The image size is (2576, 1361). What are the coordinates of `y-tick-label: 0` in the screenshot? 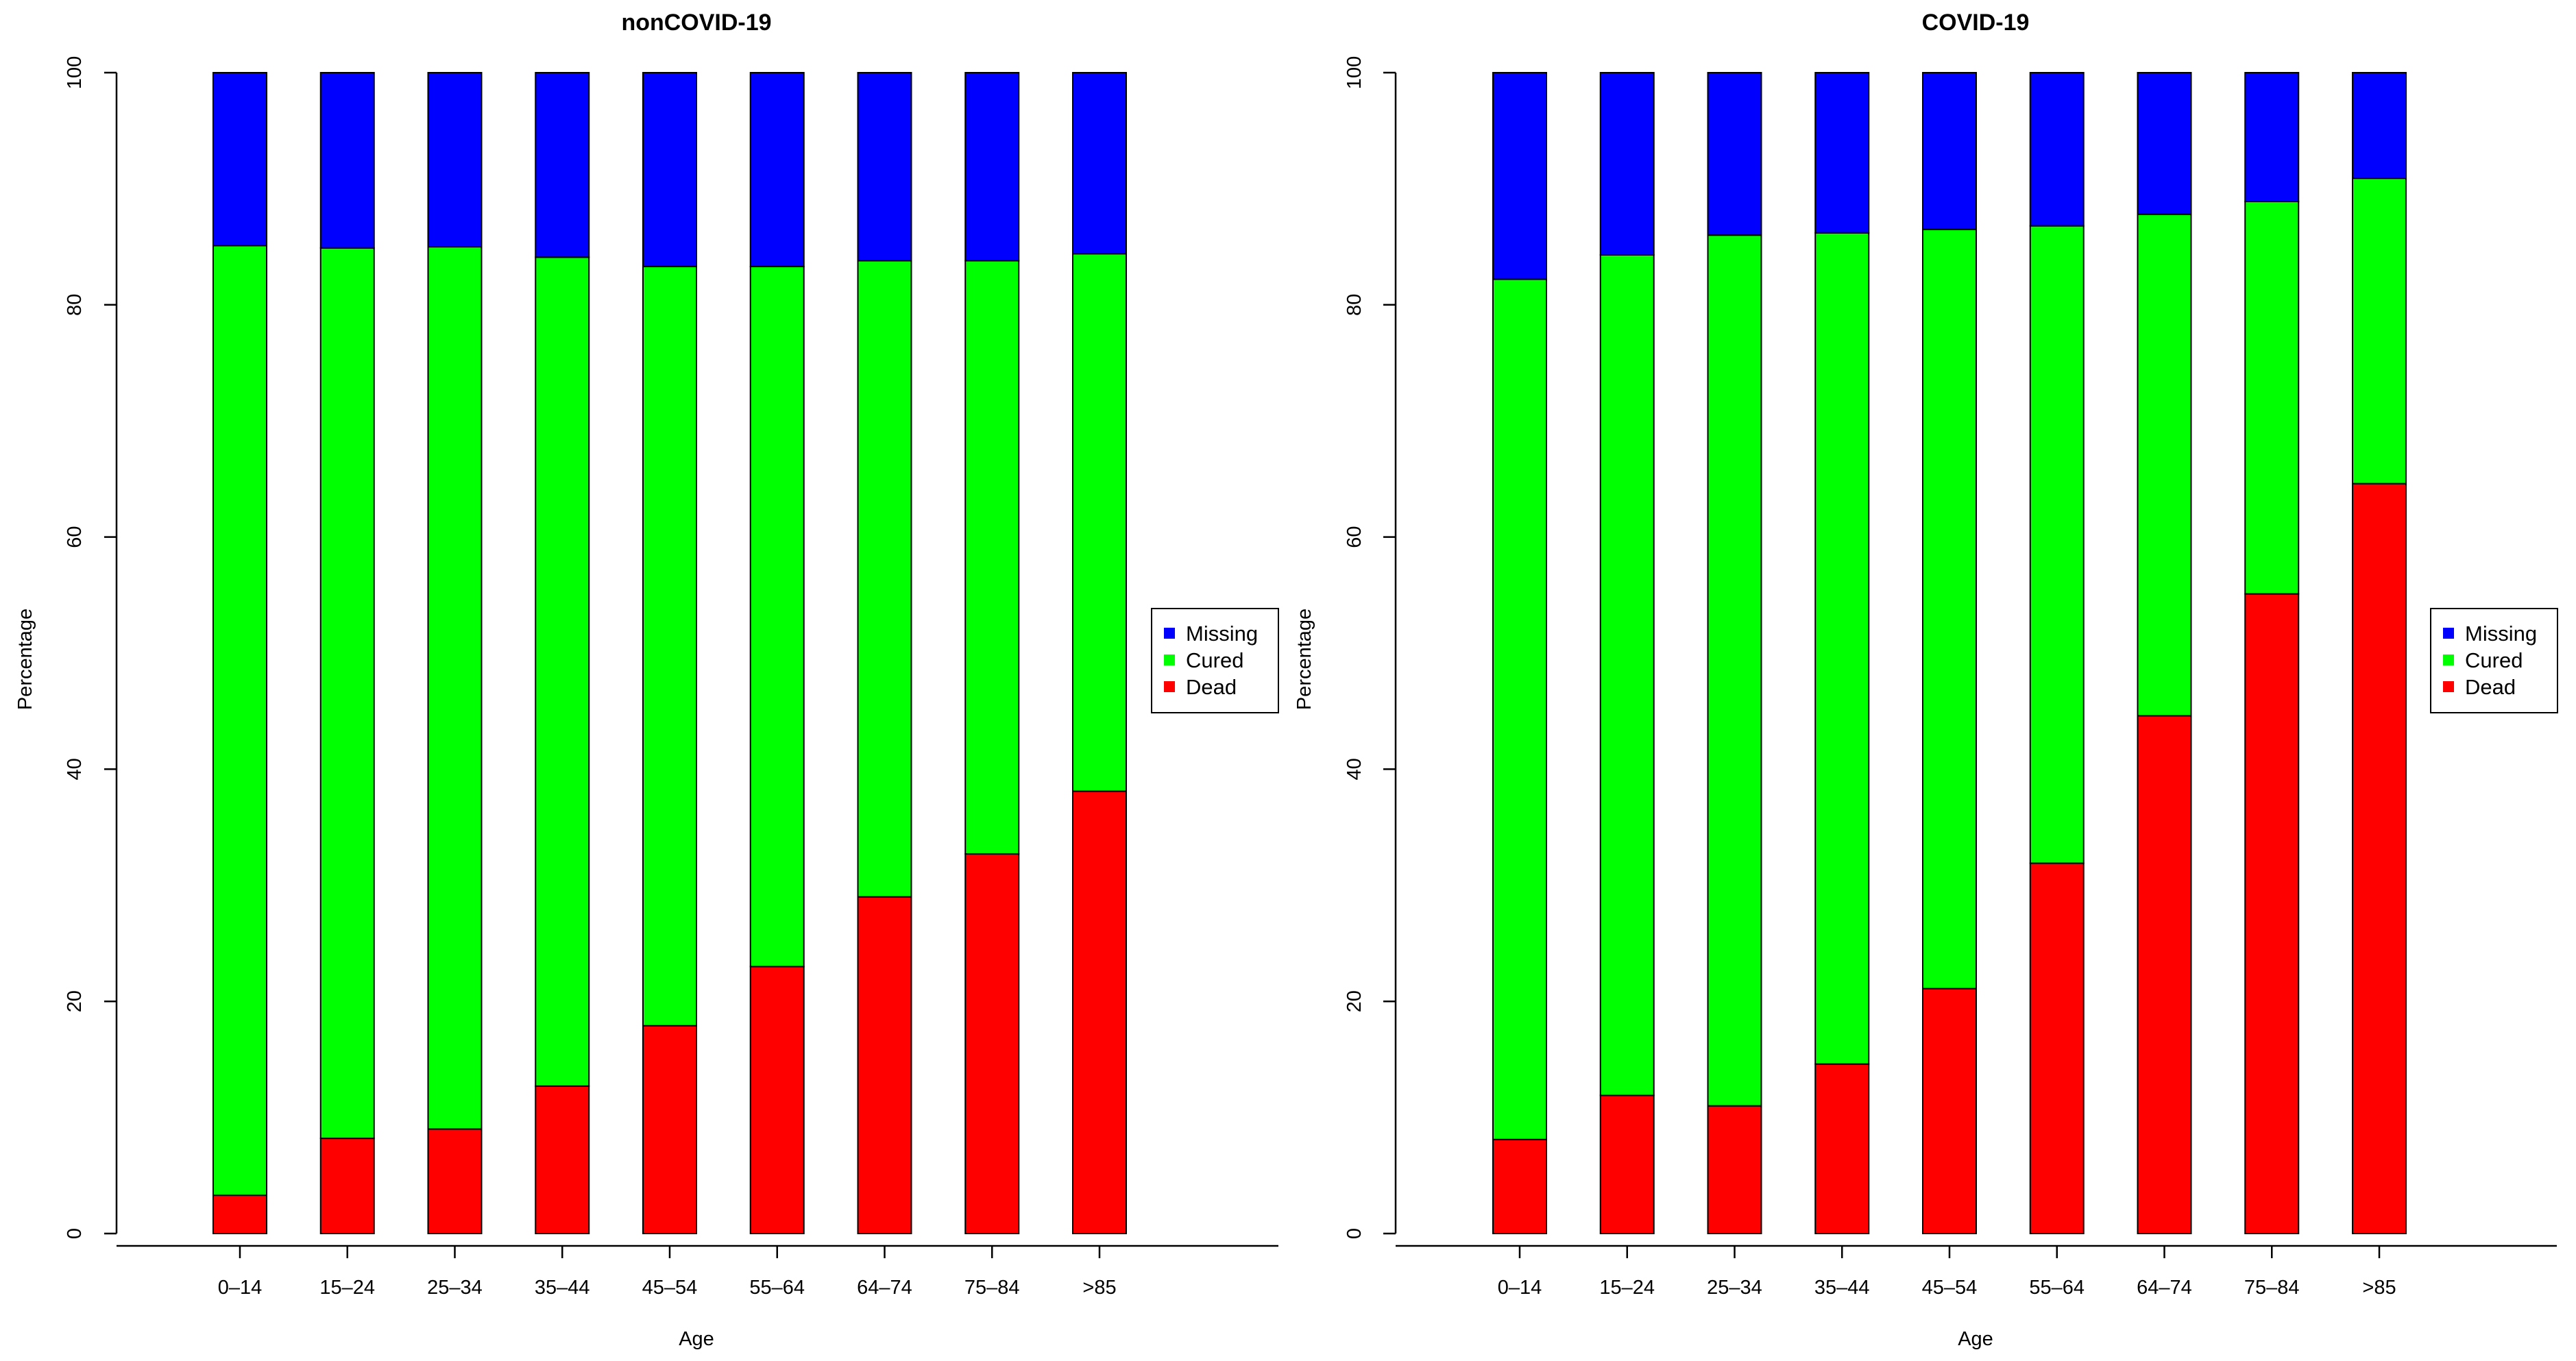 It's located at (75, 1233).